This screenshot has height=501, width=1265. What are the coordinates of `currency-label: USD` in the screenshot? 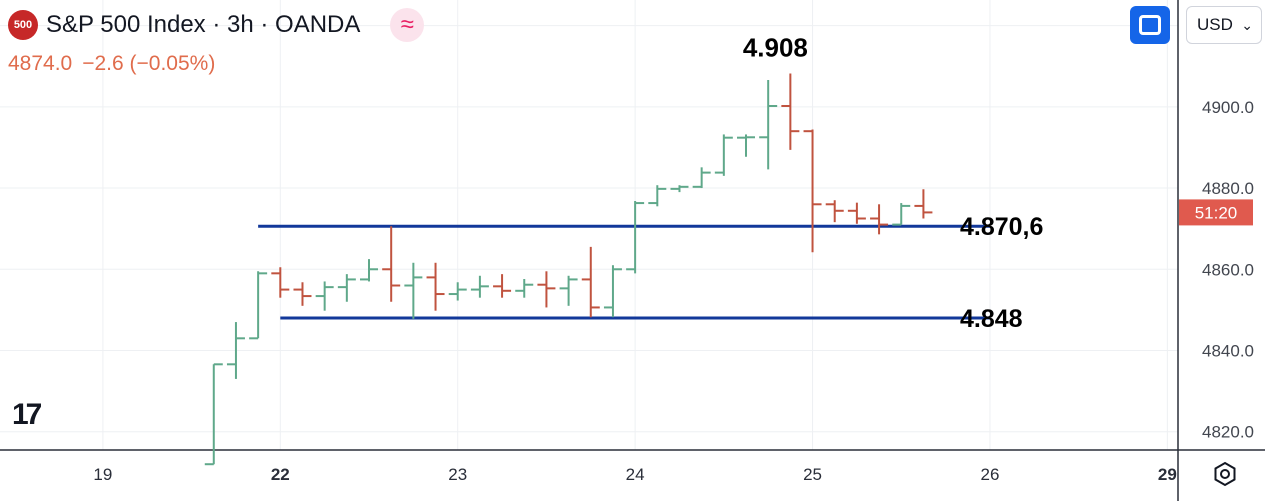 It's located at (1215, 24).